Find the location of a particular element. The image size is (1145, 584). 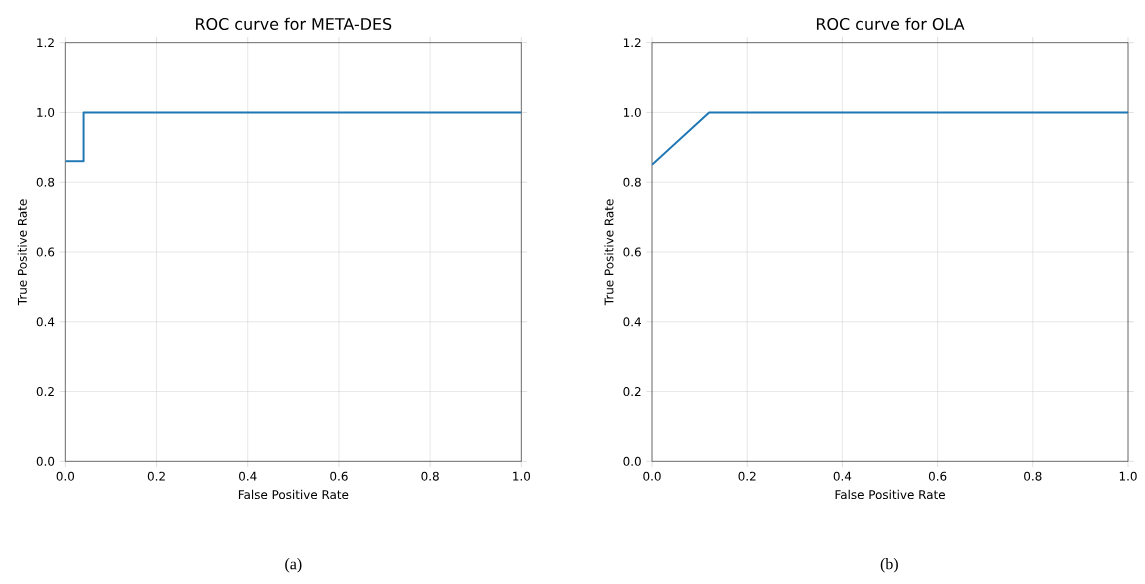

chart-title: ROC curve for OLA is located at coordinates (890, 23).